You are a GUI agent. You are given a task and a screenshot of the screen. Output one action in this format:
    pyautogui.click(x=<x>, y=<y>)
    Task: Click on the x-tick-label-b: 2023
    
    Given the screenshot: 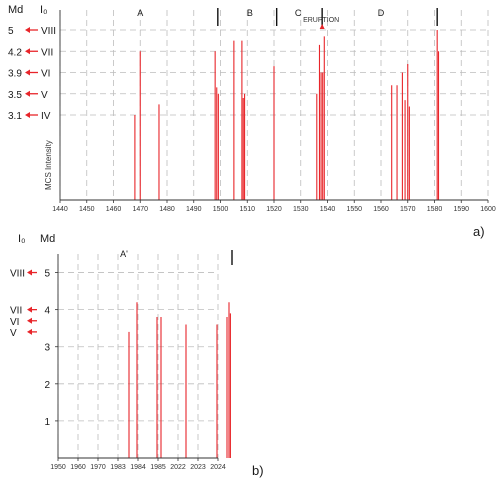 What is the action you would take?
    pyautogui.click(x=198, y=467)
    